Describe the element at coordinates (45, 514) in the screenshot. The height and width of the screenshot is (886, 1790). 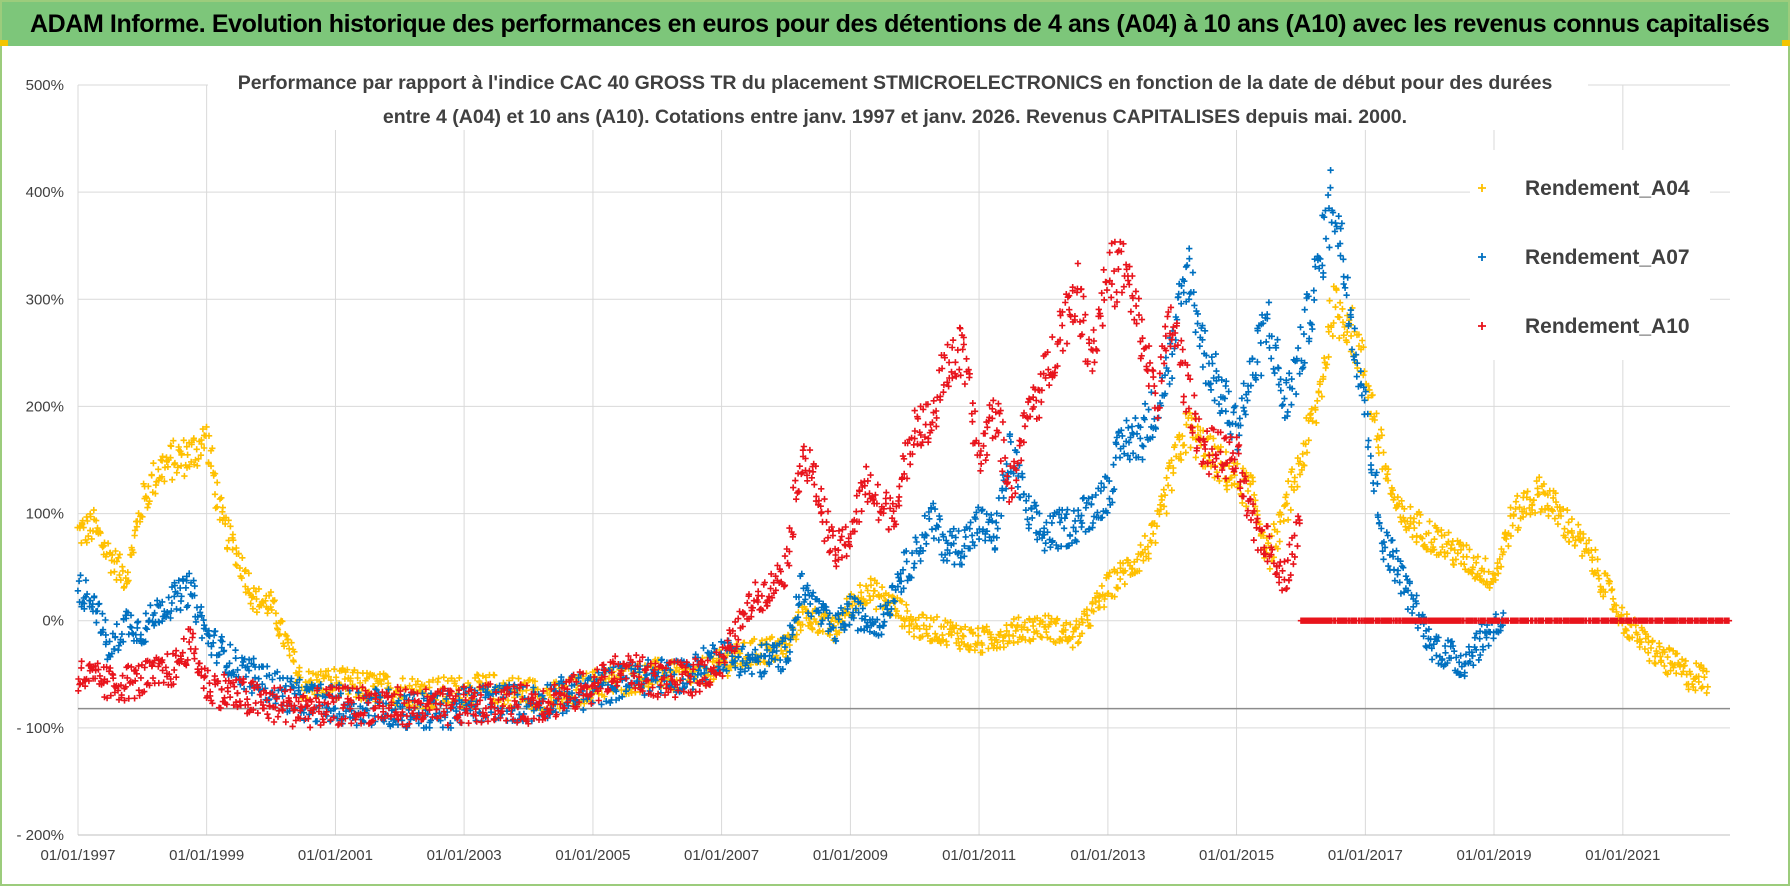
I see `y-tick-label: 100%` at that location.